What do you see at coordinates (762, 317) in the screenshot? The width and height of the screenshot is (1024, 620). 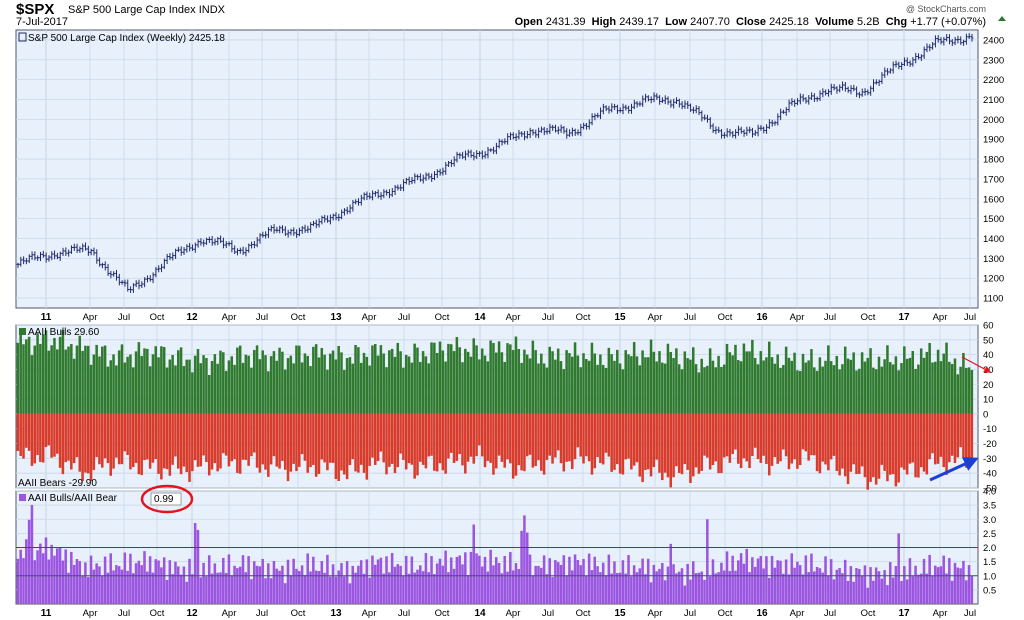 I see `x-tick-label: 16` at bounding box center [762, 317].